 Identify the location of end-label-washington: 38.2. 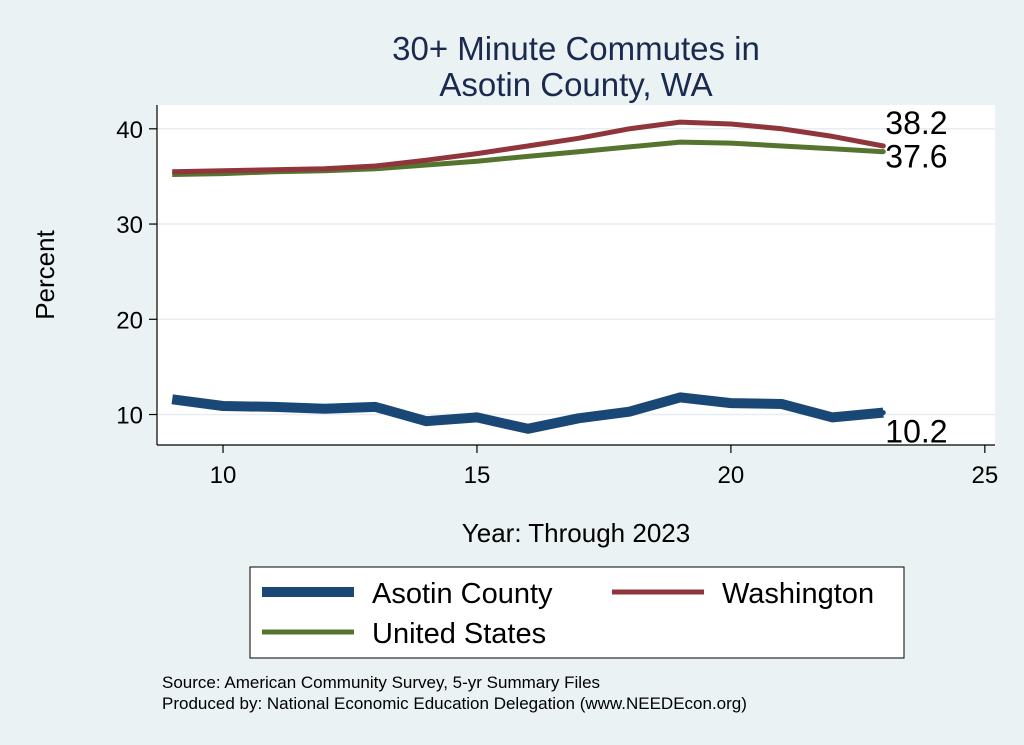
(916, 123).